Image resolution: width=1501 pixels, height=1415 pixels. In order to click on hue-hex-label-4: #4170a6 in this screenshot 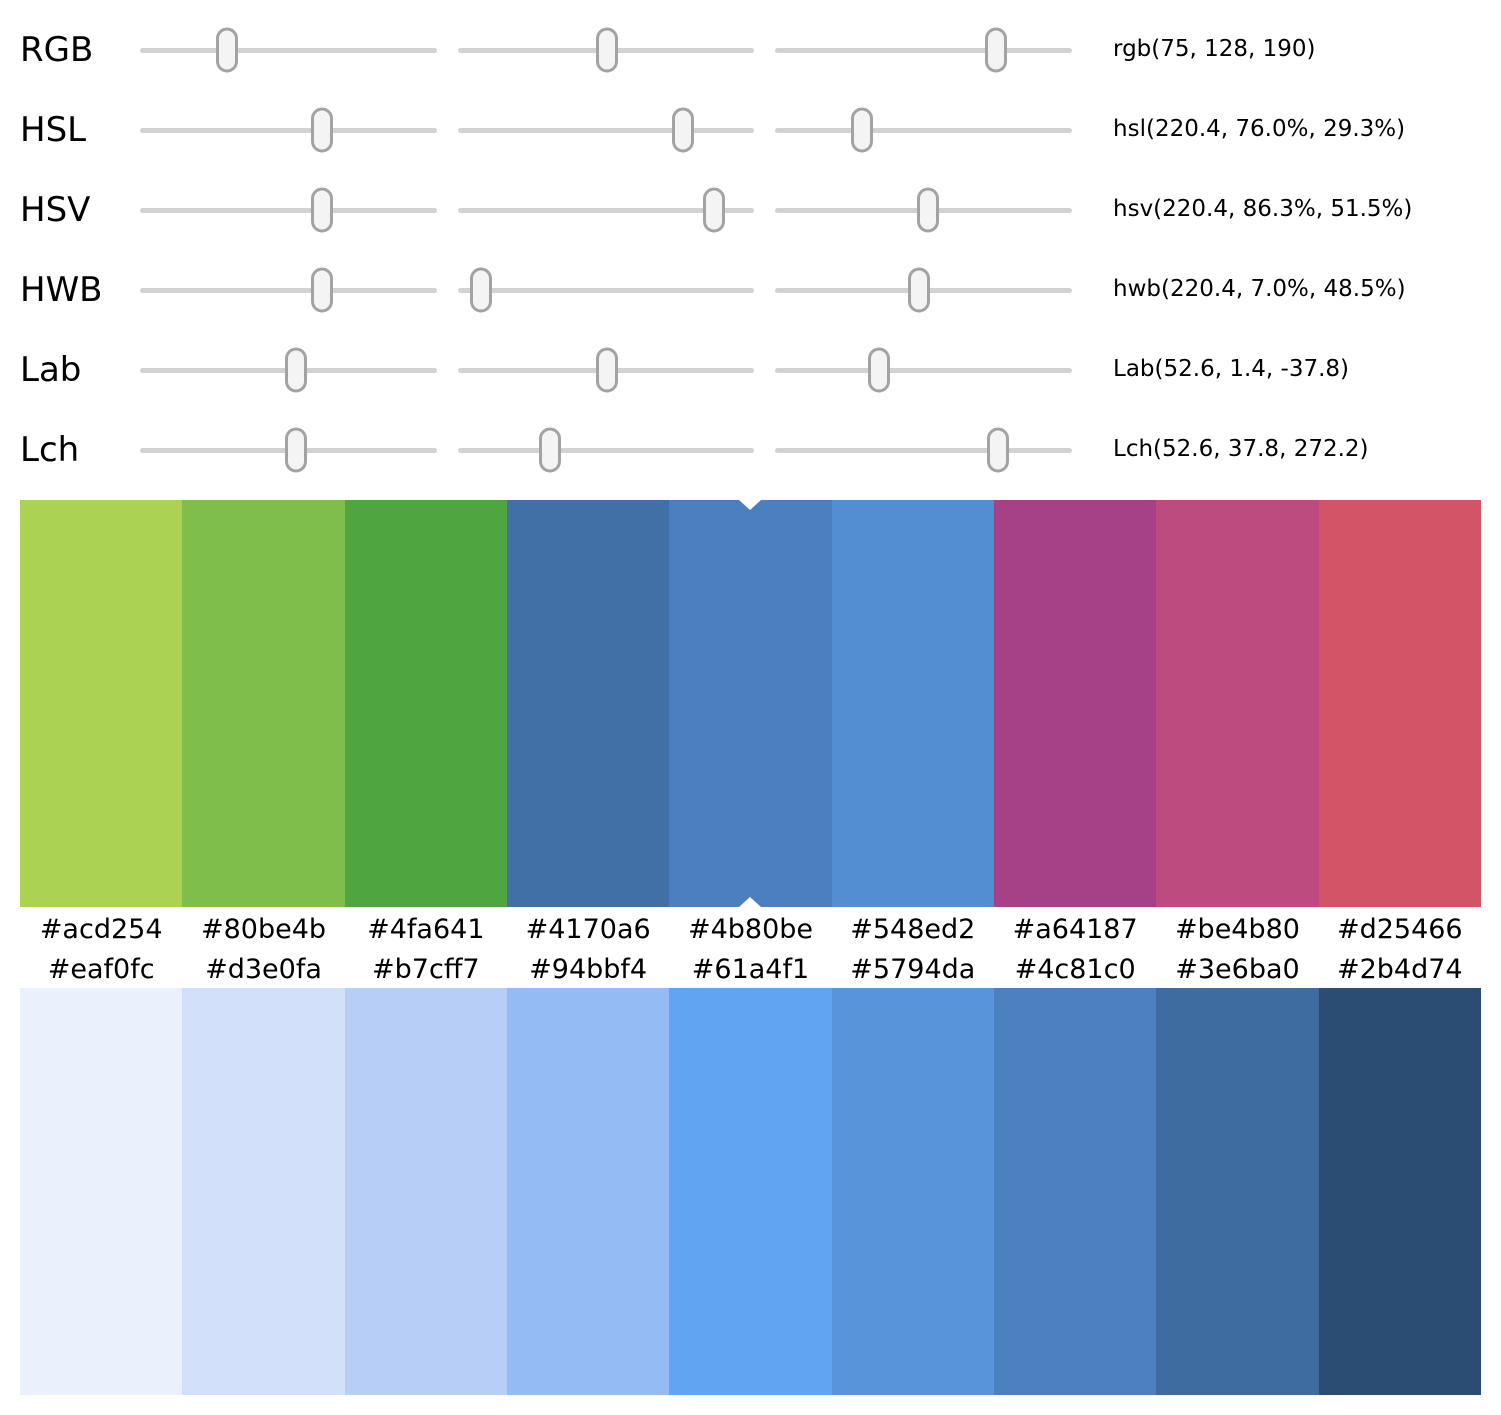, I will do `click(588, 929)`.